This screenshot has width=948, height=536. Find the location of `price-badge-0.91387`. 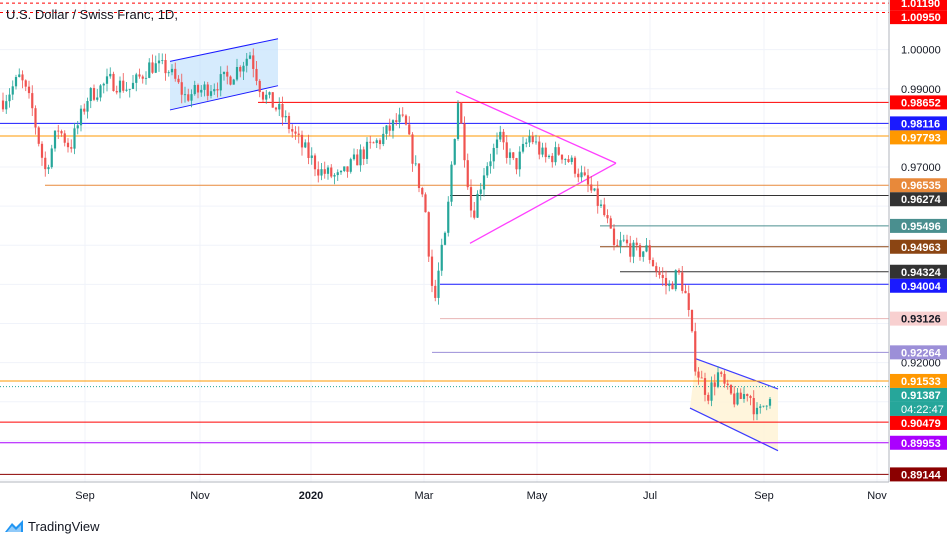

price-badge-0.91387 is located at coordinates (918, 394).